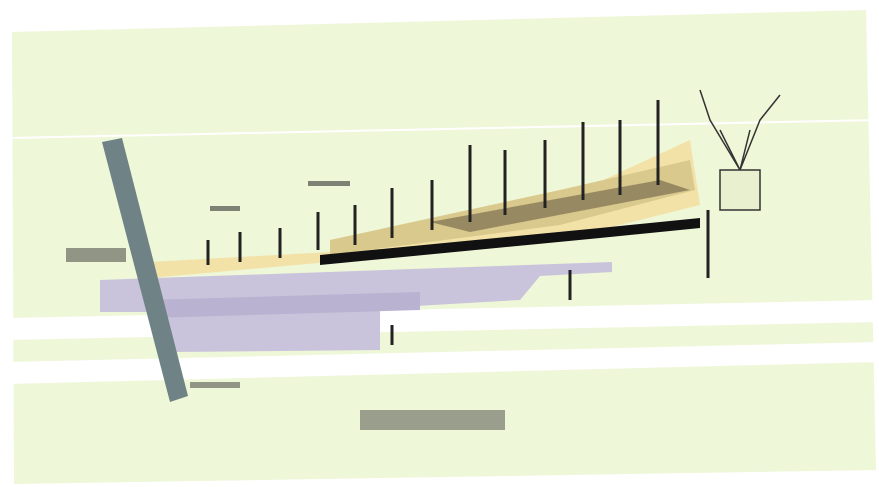  I want to click on slanted-bar, so click(145, 270).